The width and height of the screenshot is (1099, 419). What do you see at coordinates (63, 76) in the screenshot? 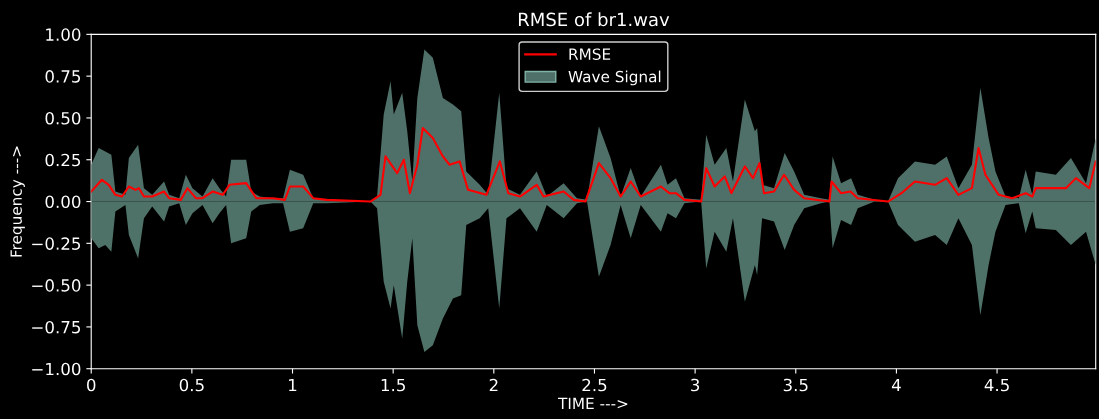
I see `y-tick-label: 0.75` at bounding box center [63, 76].